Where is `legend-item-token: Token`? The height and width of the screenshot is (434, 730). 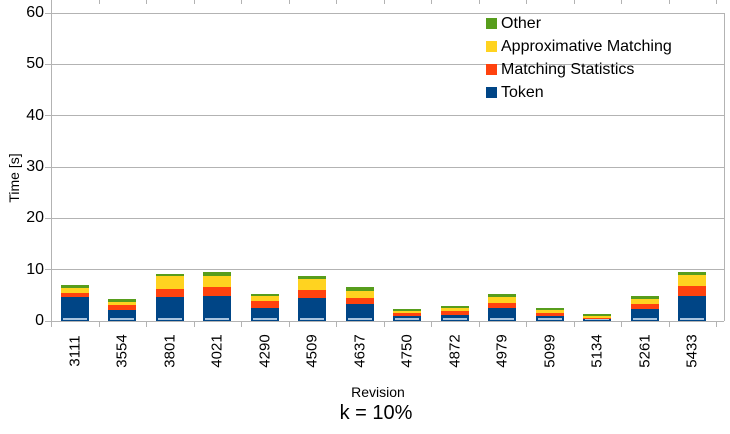
legend-item-token: Token is located at coordinates (579, 92).